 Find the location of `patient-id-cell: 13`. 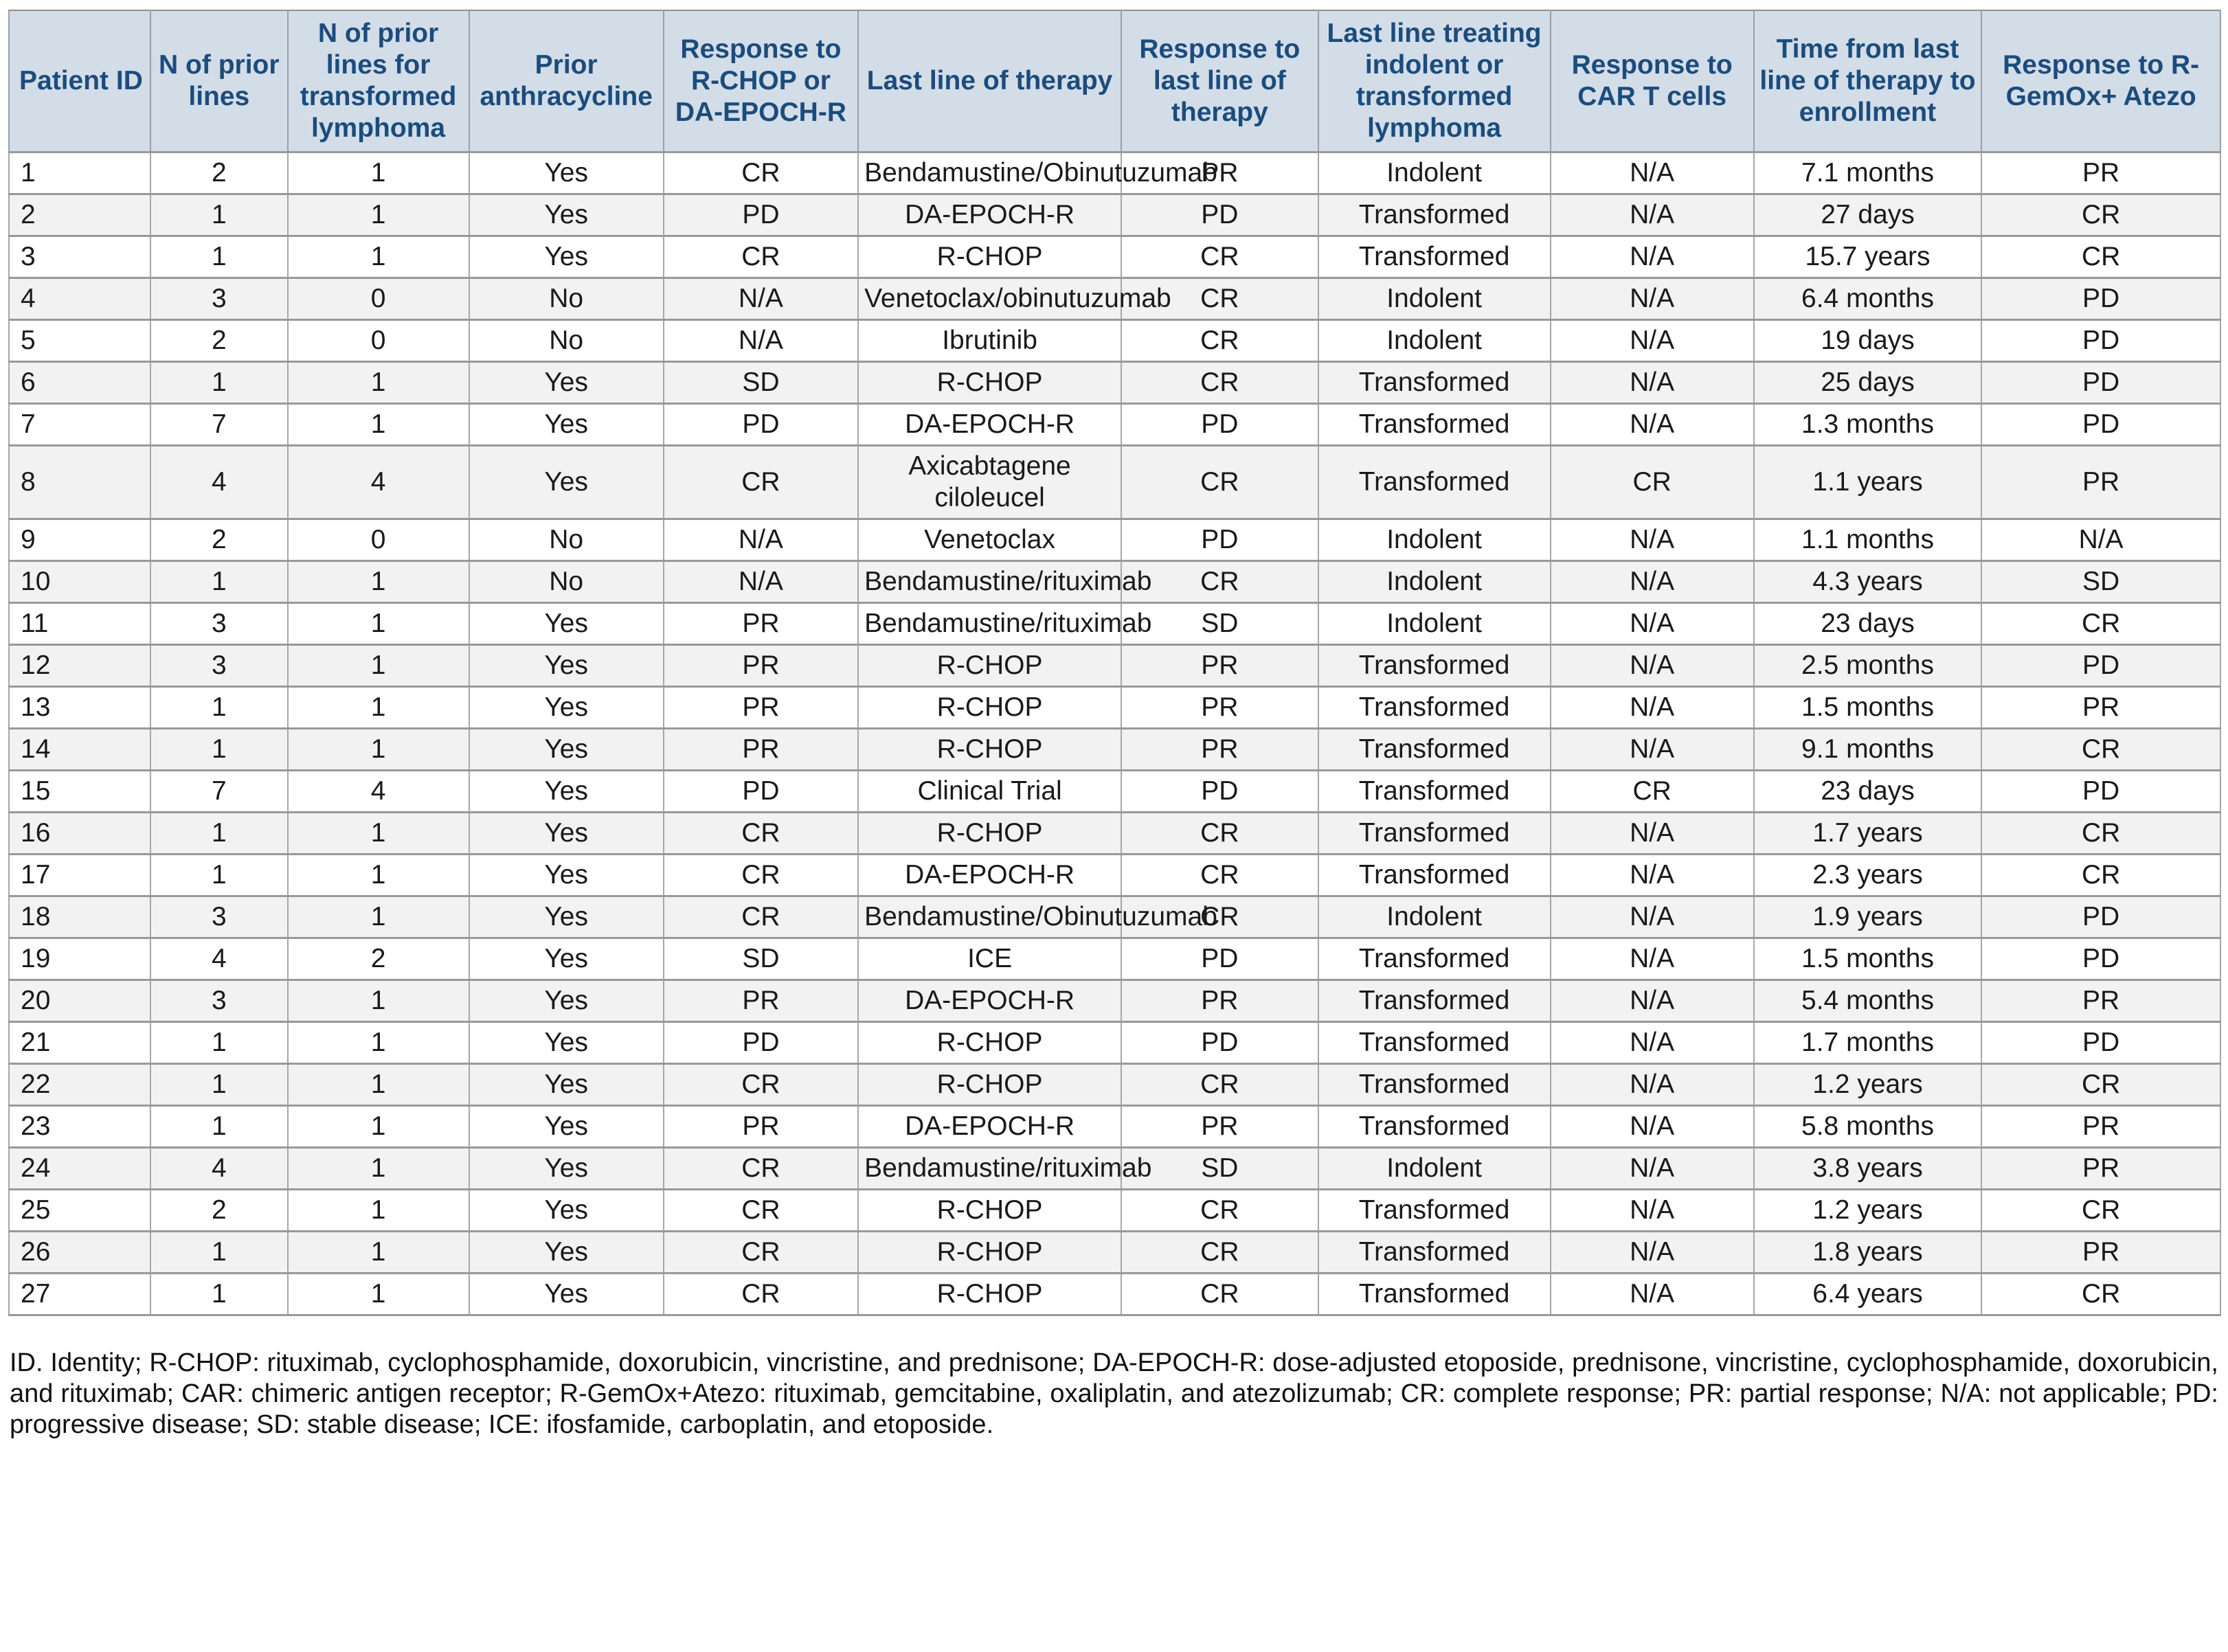

patient-id-cell: 13 is located at coordinates (80, 708).